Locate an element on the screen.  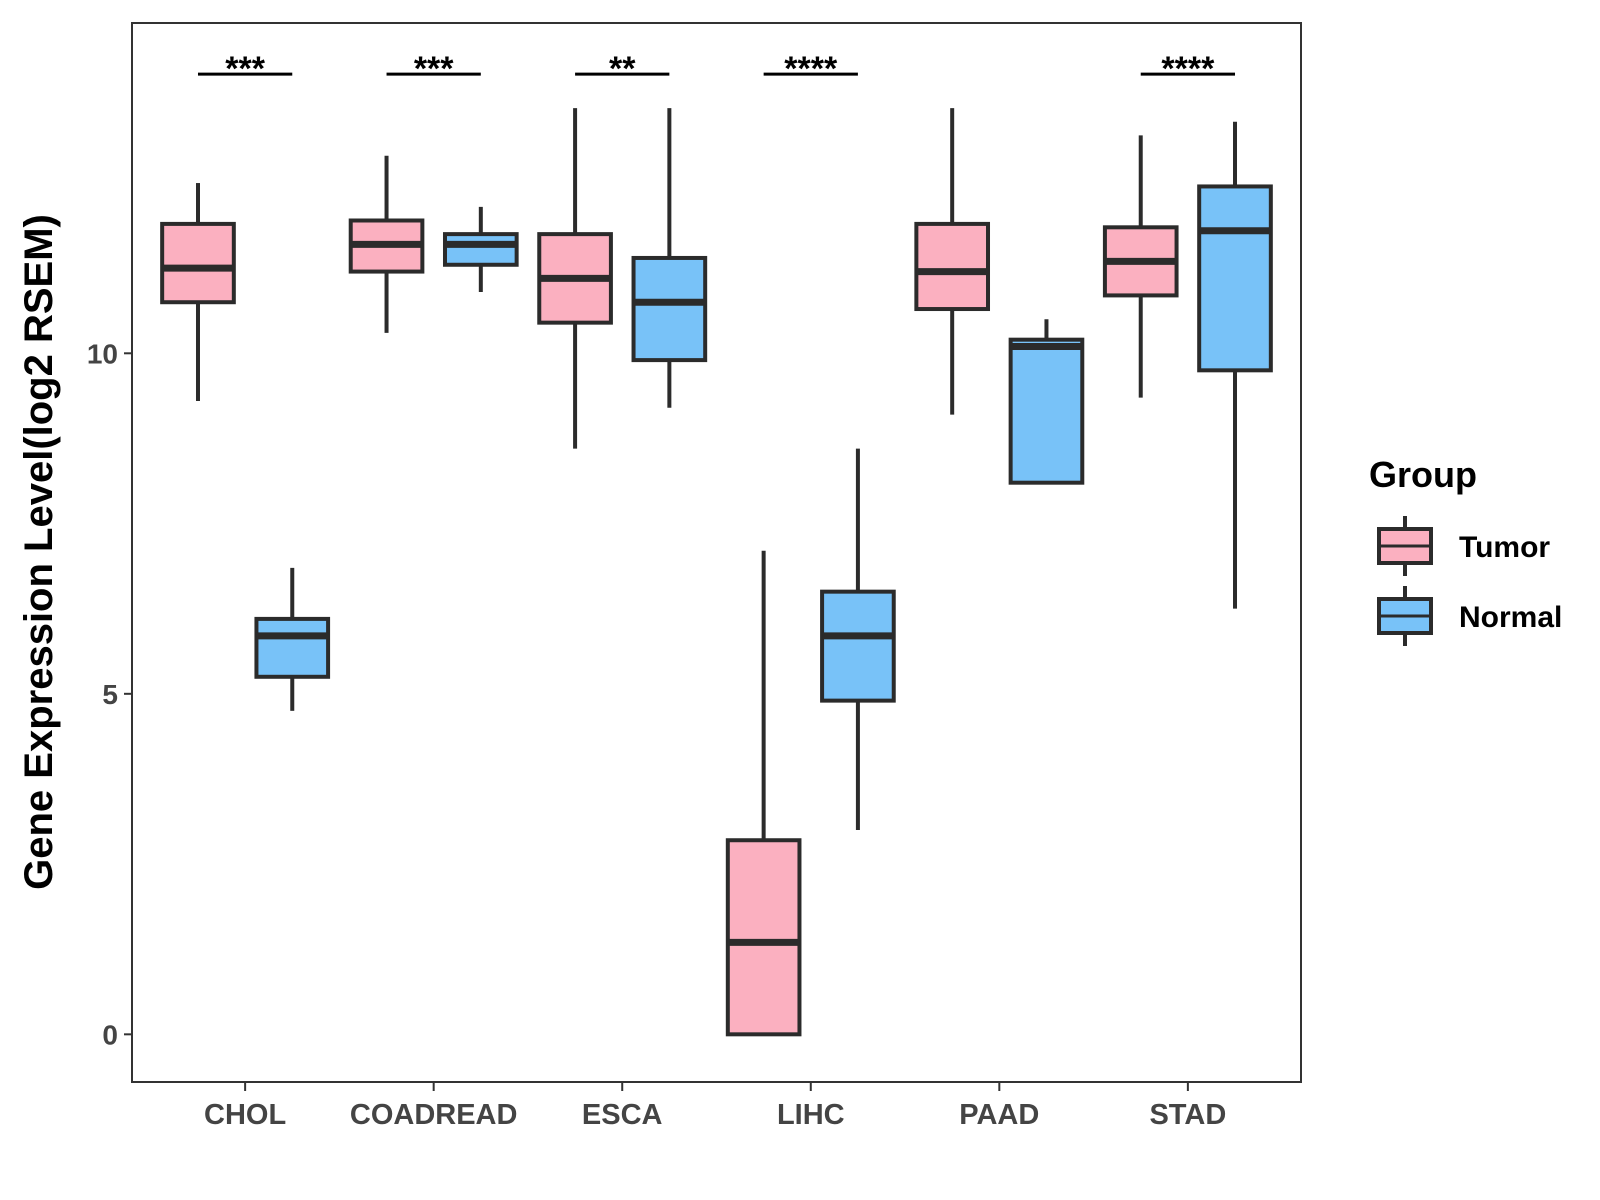
y-tick-label: 5 is located at coordinates (110, 694).